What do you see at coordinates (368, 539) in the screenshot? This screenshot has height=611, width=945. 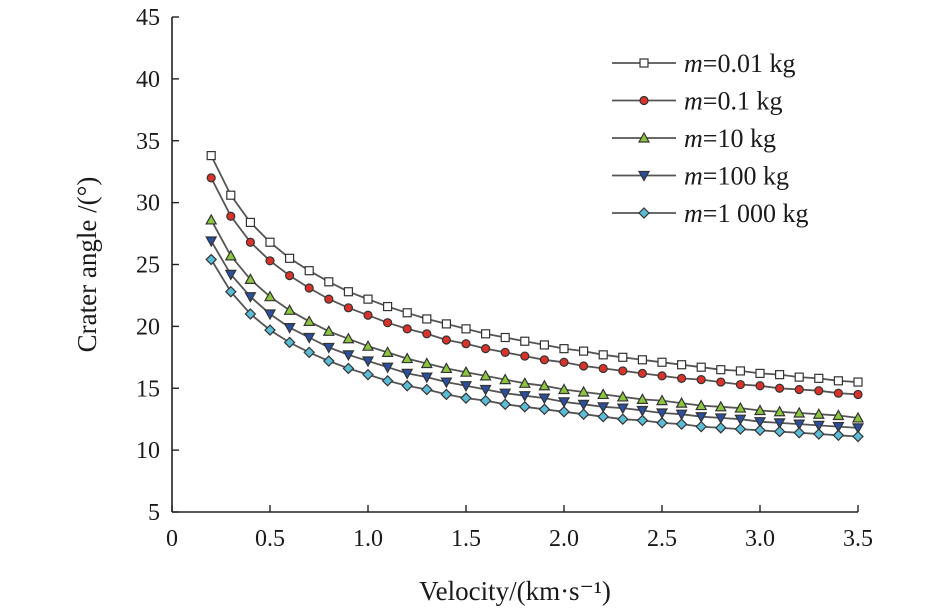 I see `x-tick-label: 1.0` at bounding box center [368, 539].